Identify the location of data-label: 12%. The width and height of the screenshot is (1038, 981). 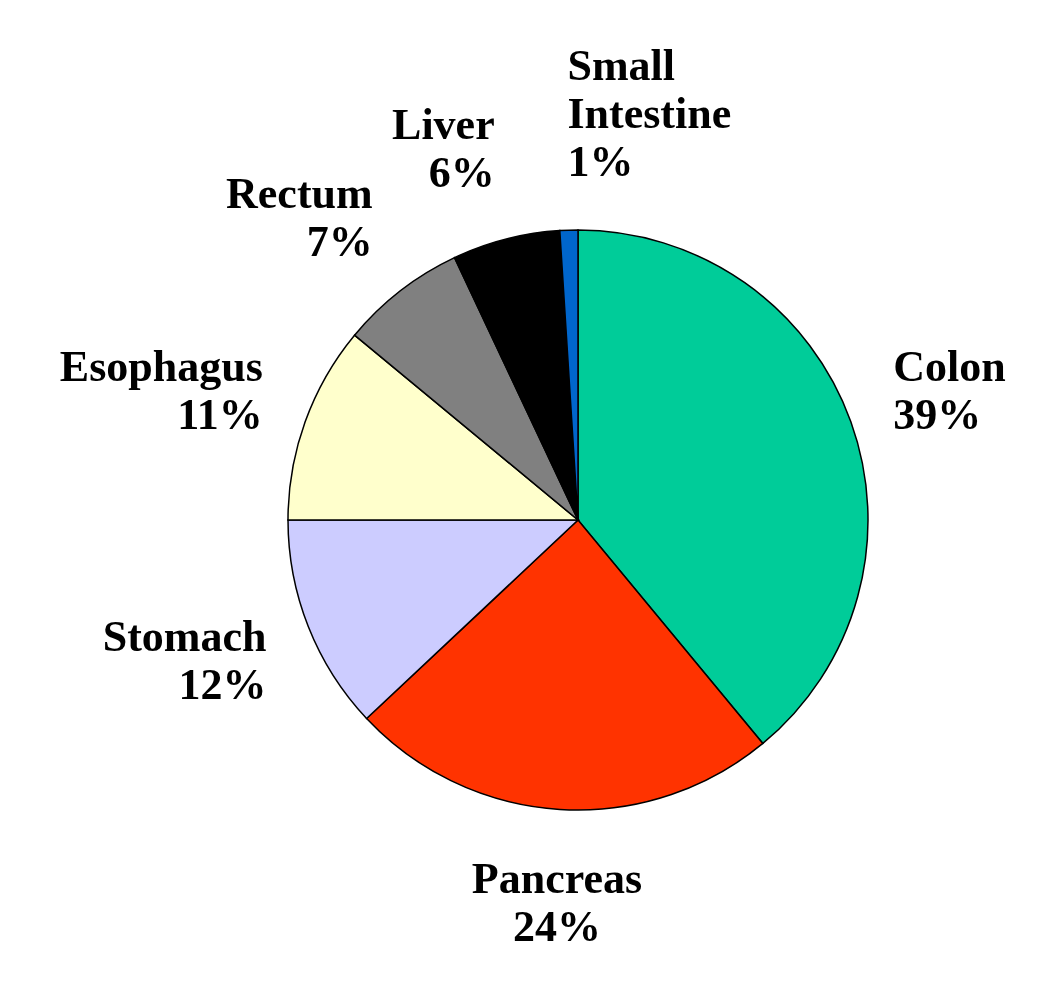
(222, 685).